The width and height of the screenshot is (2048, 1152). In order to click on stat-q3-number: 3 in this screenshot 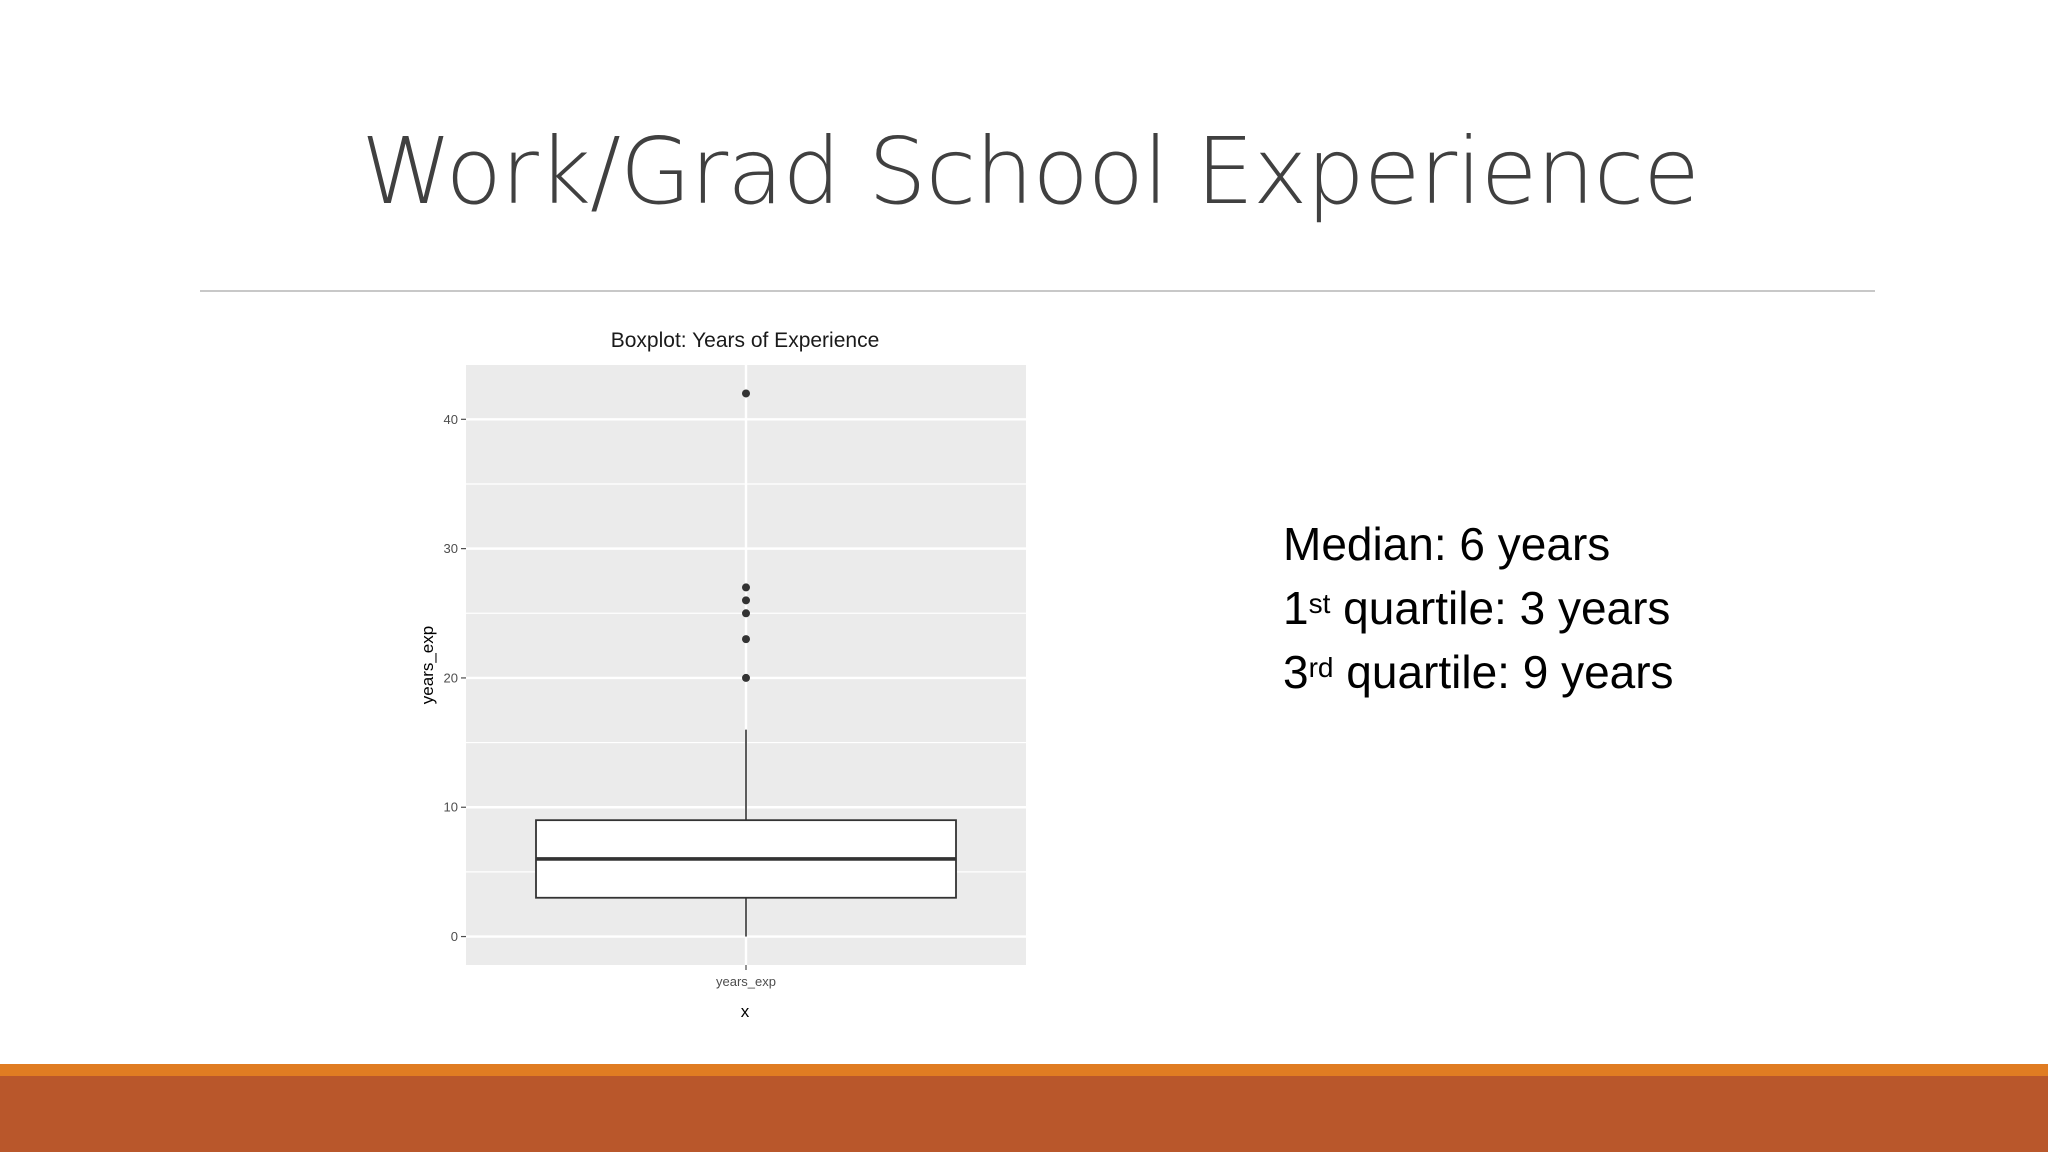, I will do `click(1296, 672)`.